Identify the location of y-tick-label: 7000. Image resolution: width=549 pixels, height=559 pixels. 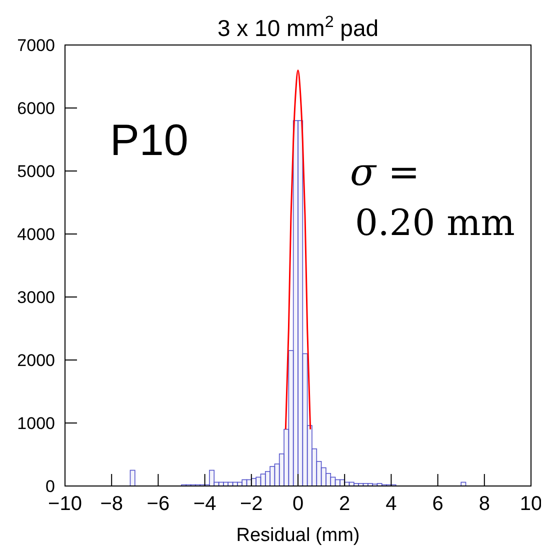
(36, 46).